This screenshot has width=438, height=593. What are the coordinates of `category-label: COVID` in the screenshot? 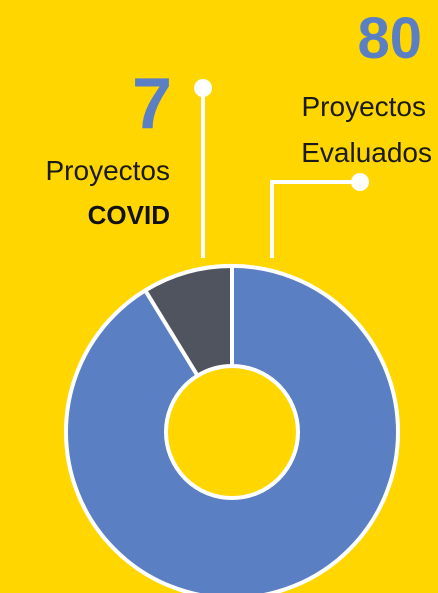 It's located at (129, 215).